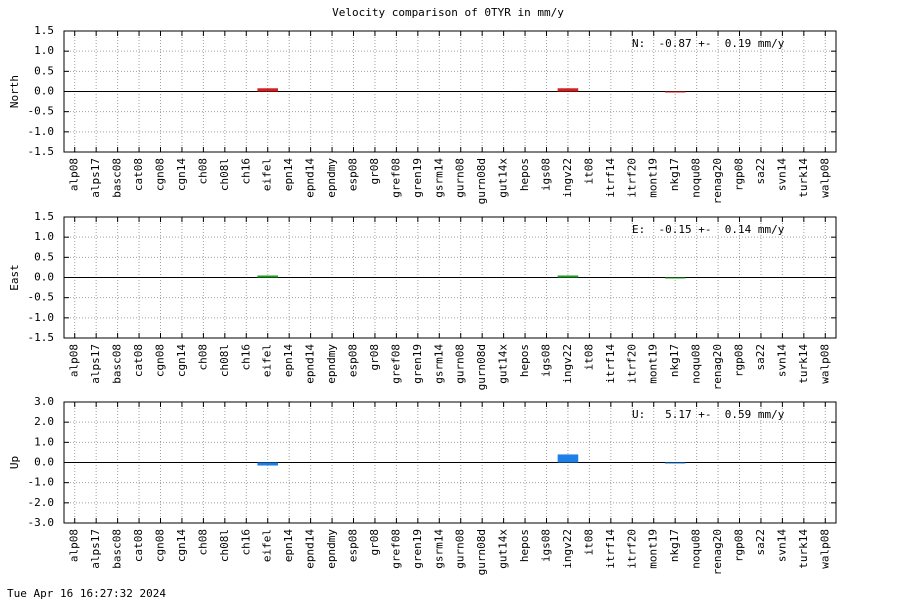 The width and height of the screenshot is (900, 600). What do you see at coordinates (353, 360) in the screenshot?
I see `x-tick-label: esp08` at bounding box center [353, 360].